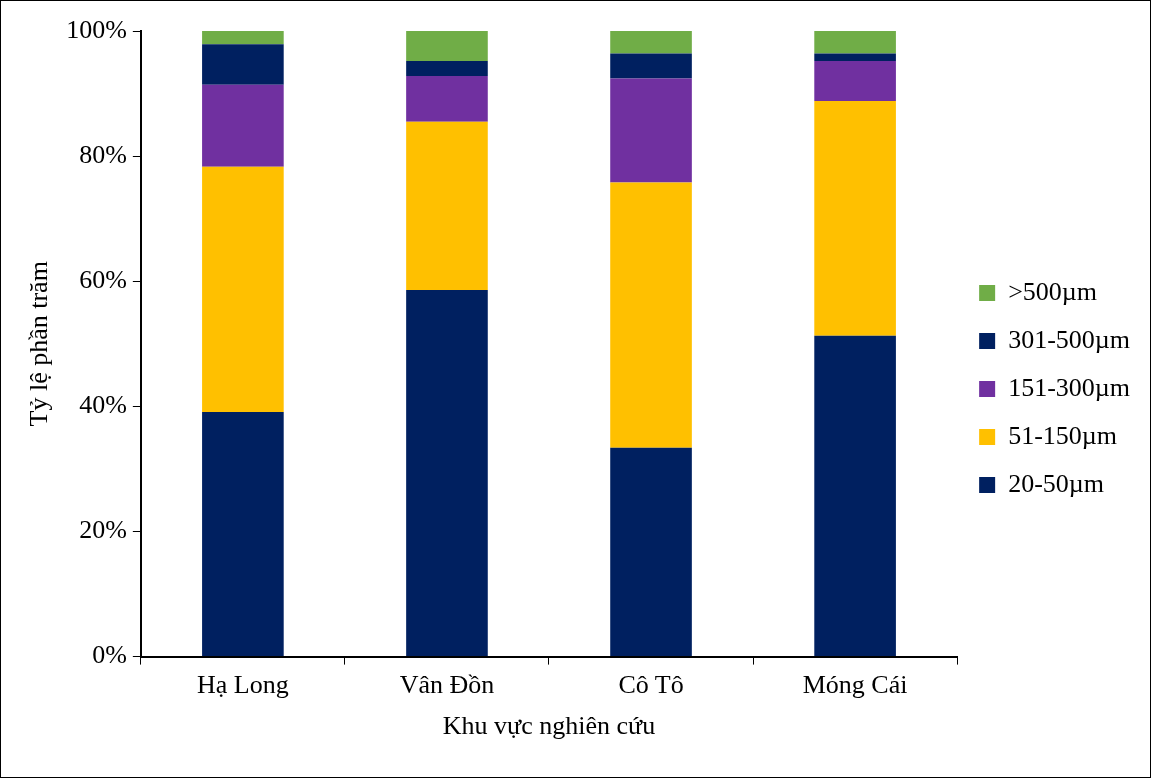 This screenshot has height=778, width=1151. What do you see at coordinates (103, 405) in the screenshot?
I see `y-tick-label: 40%` at bounding box center [103, 405].